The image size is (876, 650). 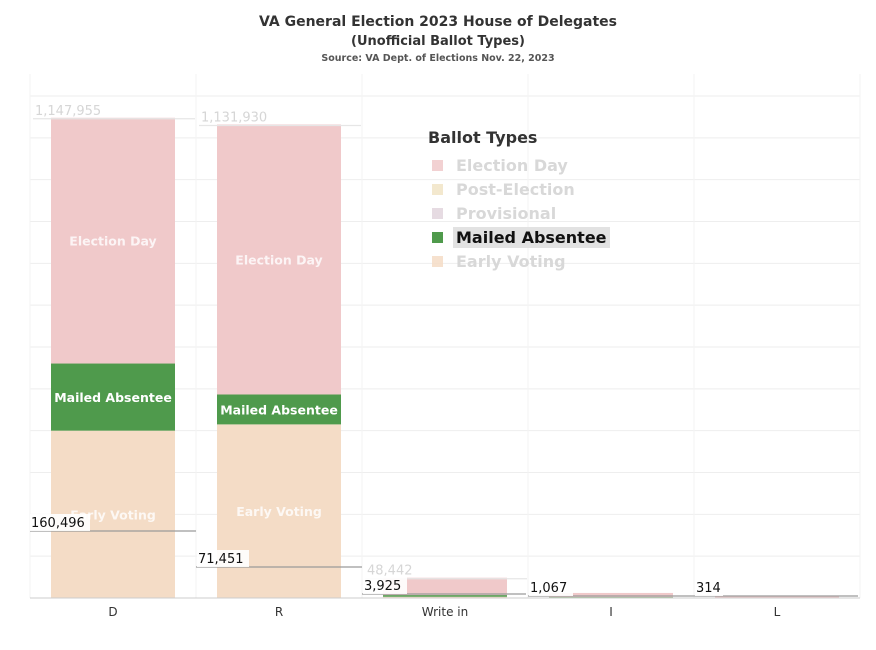 What do you see at coordinates (445, 612) in the screenshot?
I see `x-tick-label: Write in` at bounding box center [445, 612].